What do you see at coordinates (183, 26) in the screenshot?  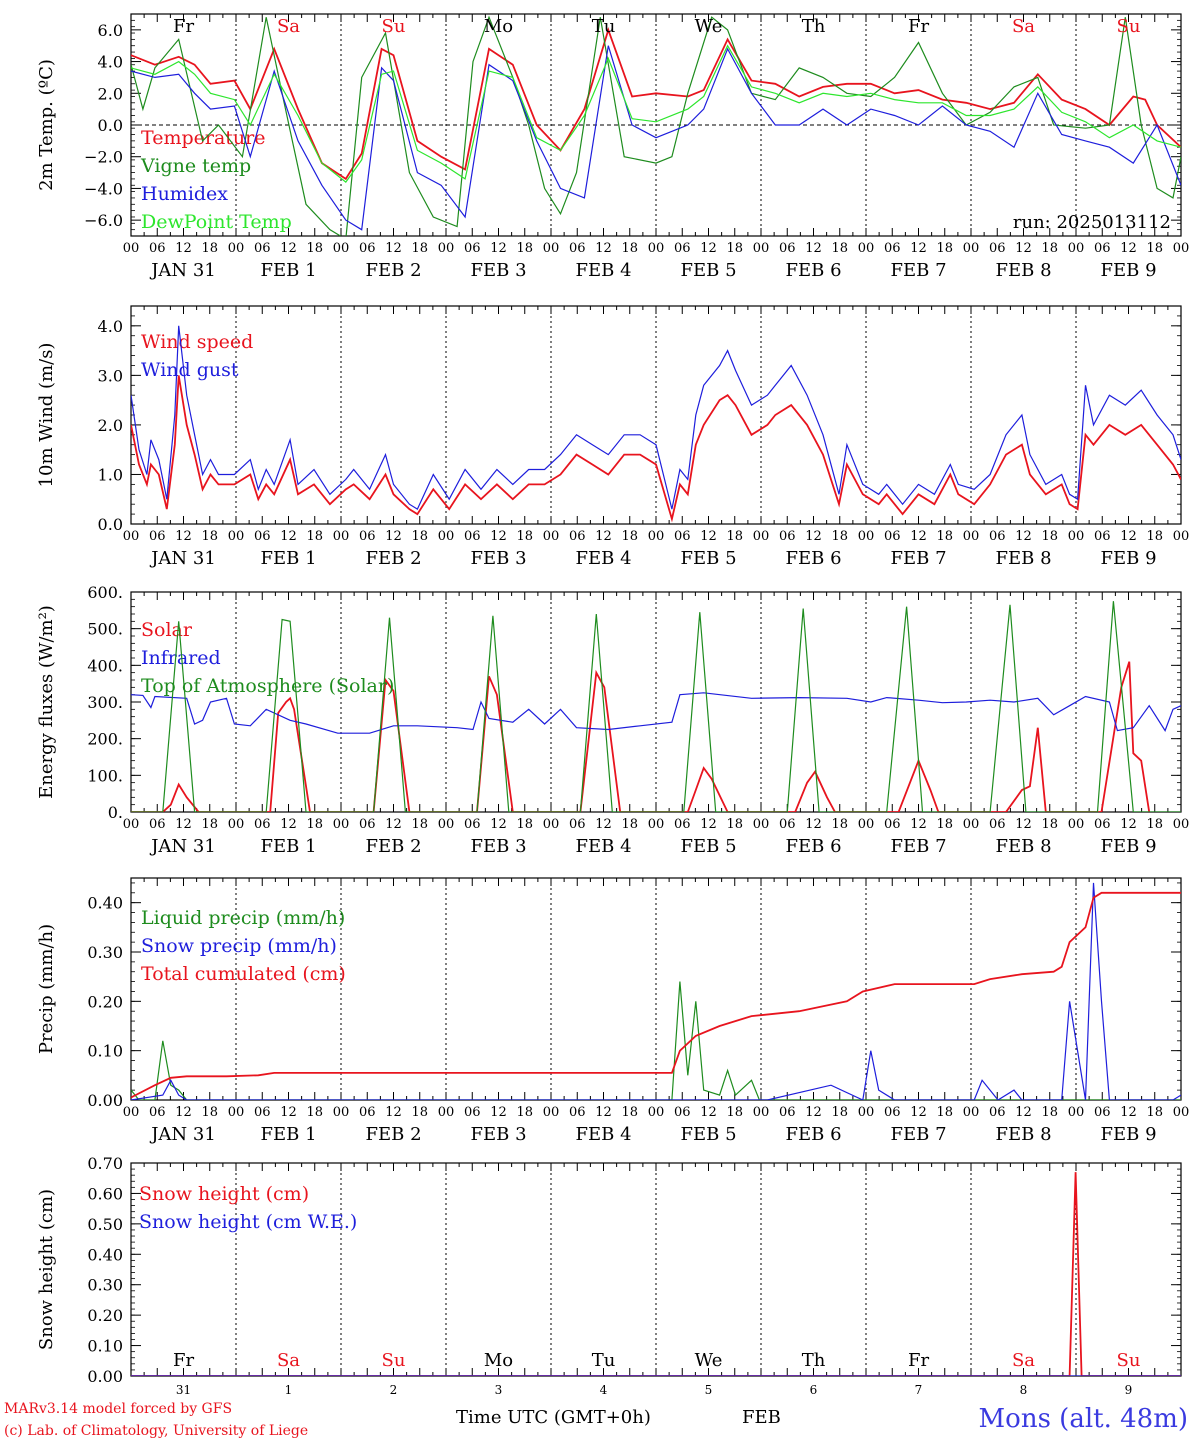 I see `day-name: Fr` at bounding box center [183, 26].